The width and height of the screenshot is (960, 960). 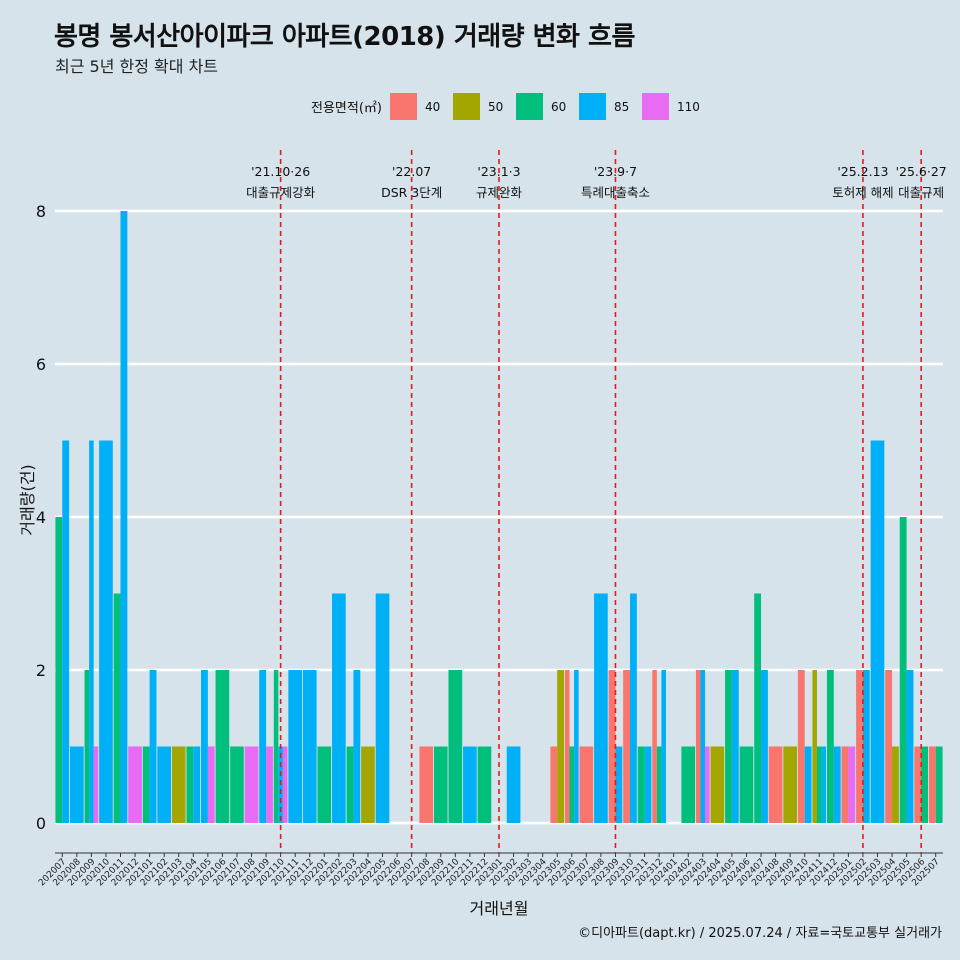 I want to click on legend-label-50: 50, so click(x=495, y=106).